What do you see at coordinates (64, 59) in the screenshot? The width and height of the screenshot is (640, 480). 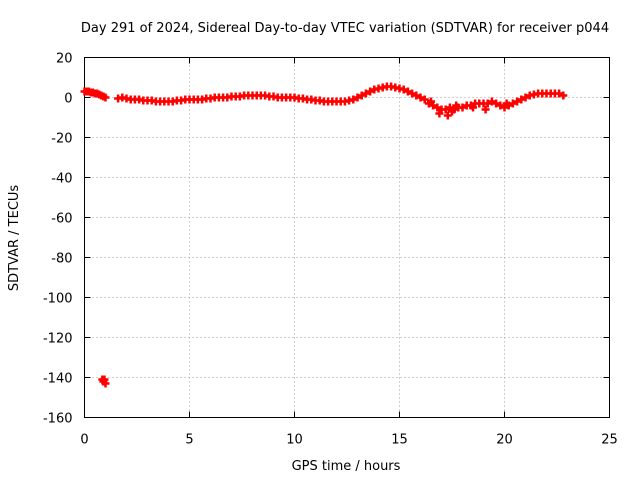 I see `y-tick-label: 20` at bounding box center [64, 59].